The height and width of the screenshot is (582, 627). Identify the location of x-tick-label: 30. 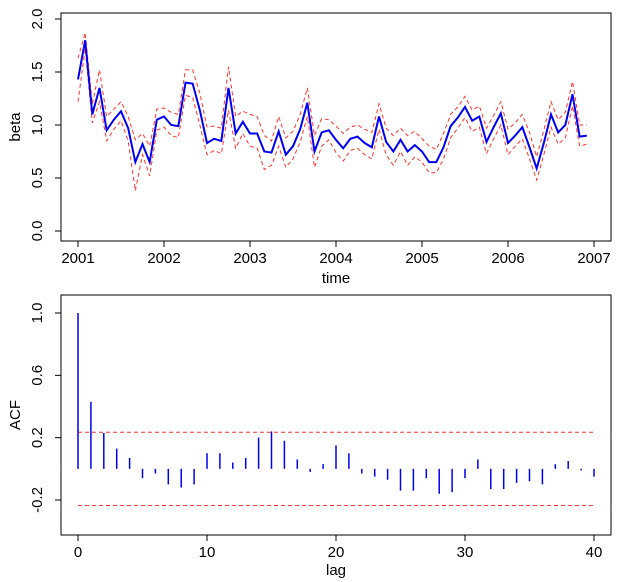
(465, 552).